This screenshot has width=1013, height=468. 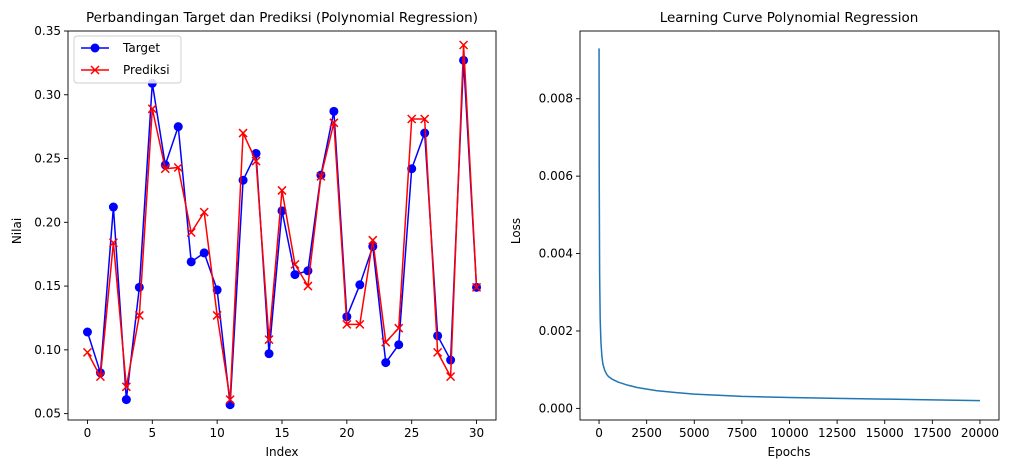 I want to click on y-tick-label: 0.30, so click(x=47, y=95).